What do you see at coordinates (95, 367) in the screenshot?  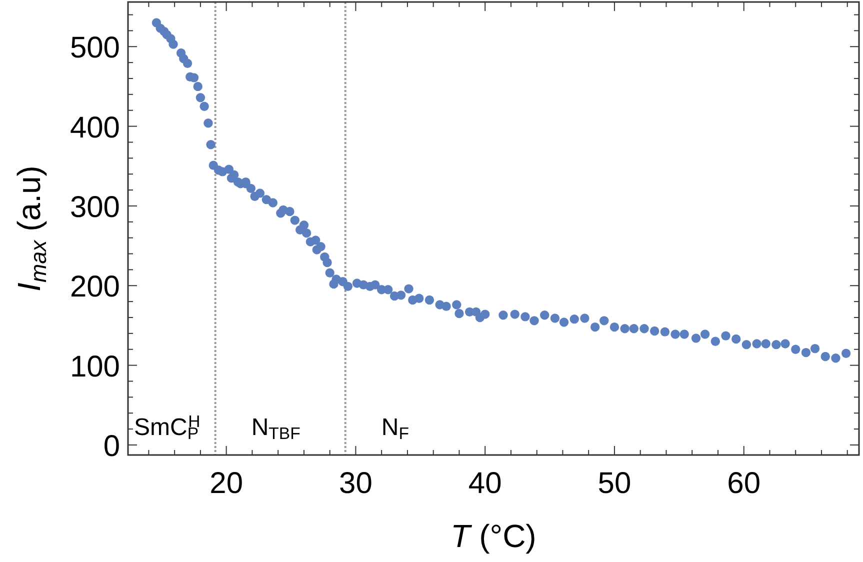 I see `y-tick-label: 100` at bounding box center [95, 367].